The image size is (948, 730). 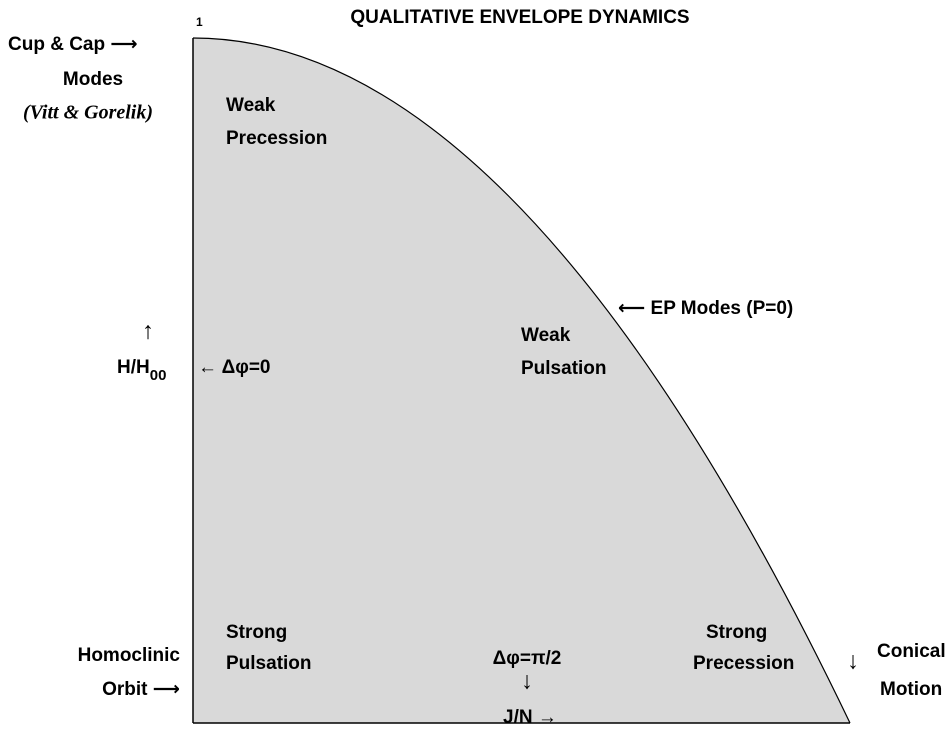 What do you see at coordinates (133, 367) in the screenshot?
I see `y-label-main: H/H` at bounding box center [133, 367].